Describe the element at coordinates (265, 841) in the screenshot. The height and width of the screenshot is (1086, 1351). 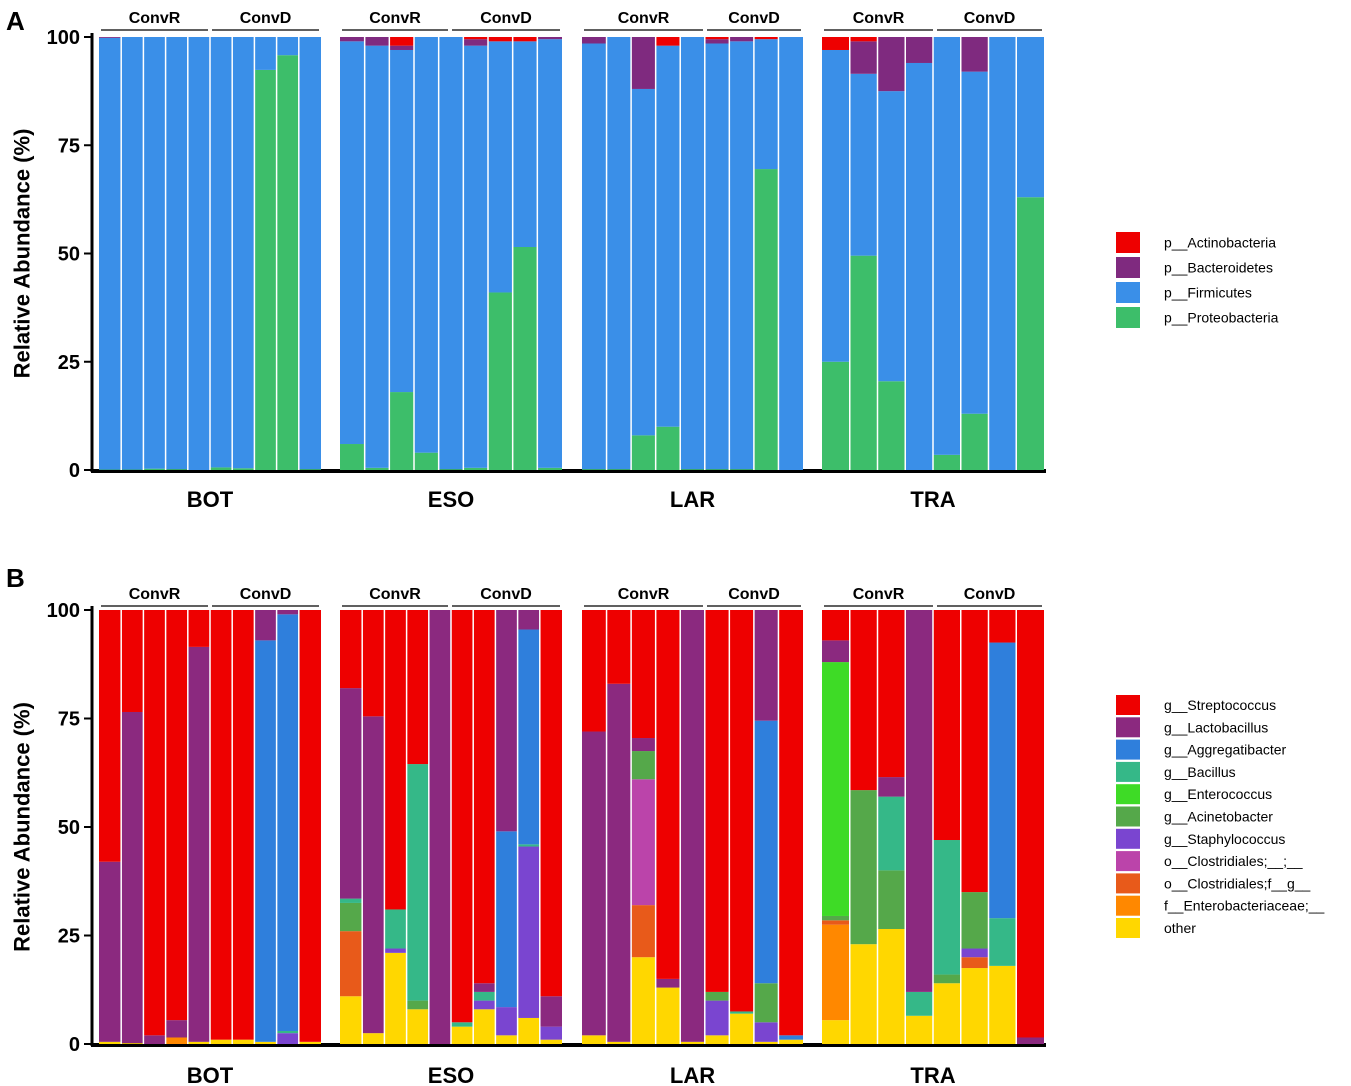
I see `bar-segment-g-aggregatibacter` at that location.